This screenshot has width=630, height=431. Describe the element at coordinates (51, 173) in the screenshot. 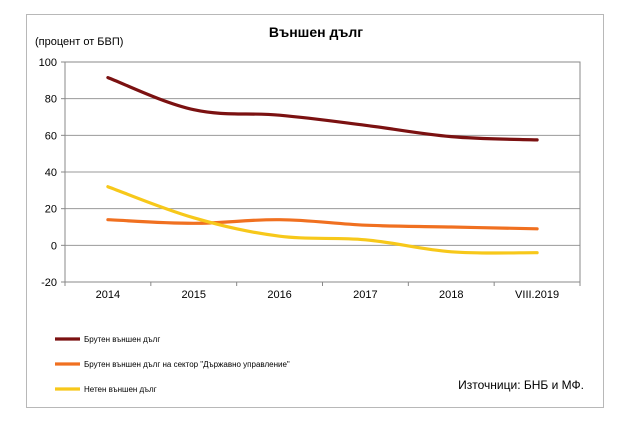

I see `y-tick-label: 40` at that location.